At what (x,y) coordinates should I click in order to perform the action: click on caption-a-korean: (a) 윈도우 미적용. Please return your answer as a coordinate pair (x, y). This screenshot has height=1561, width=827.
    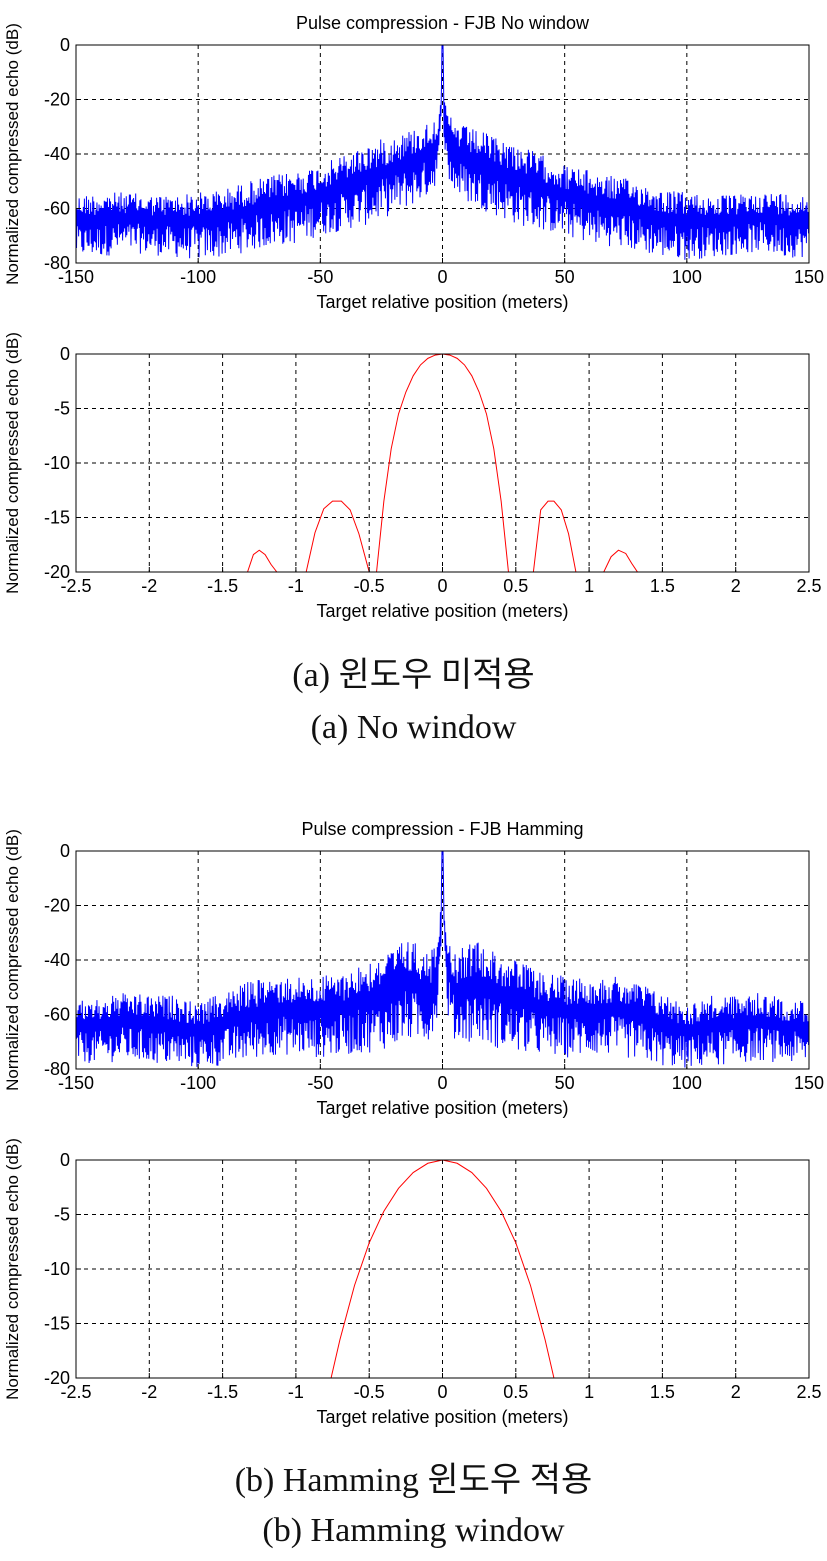
    Looking at the image, I should click on (413, 675).